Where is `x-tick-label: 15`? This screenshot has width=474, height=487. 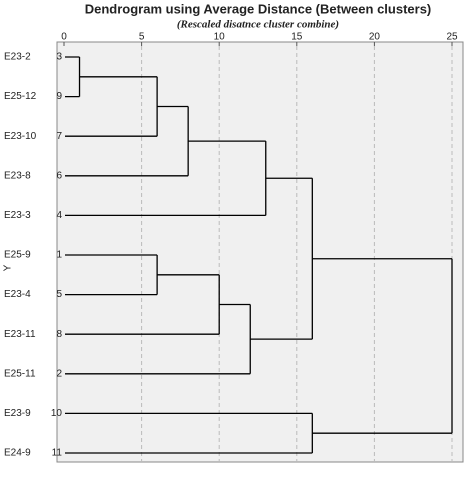 x-tick-label: 15 is located at coordinates (297, 37).